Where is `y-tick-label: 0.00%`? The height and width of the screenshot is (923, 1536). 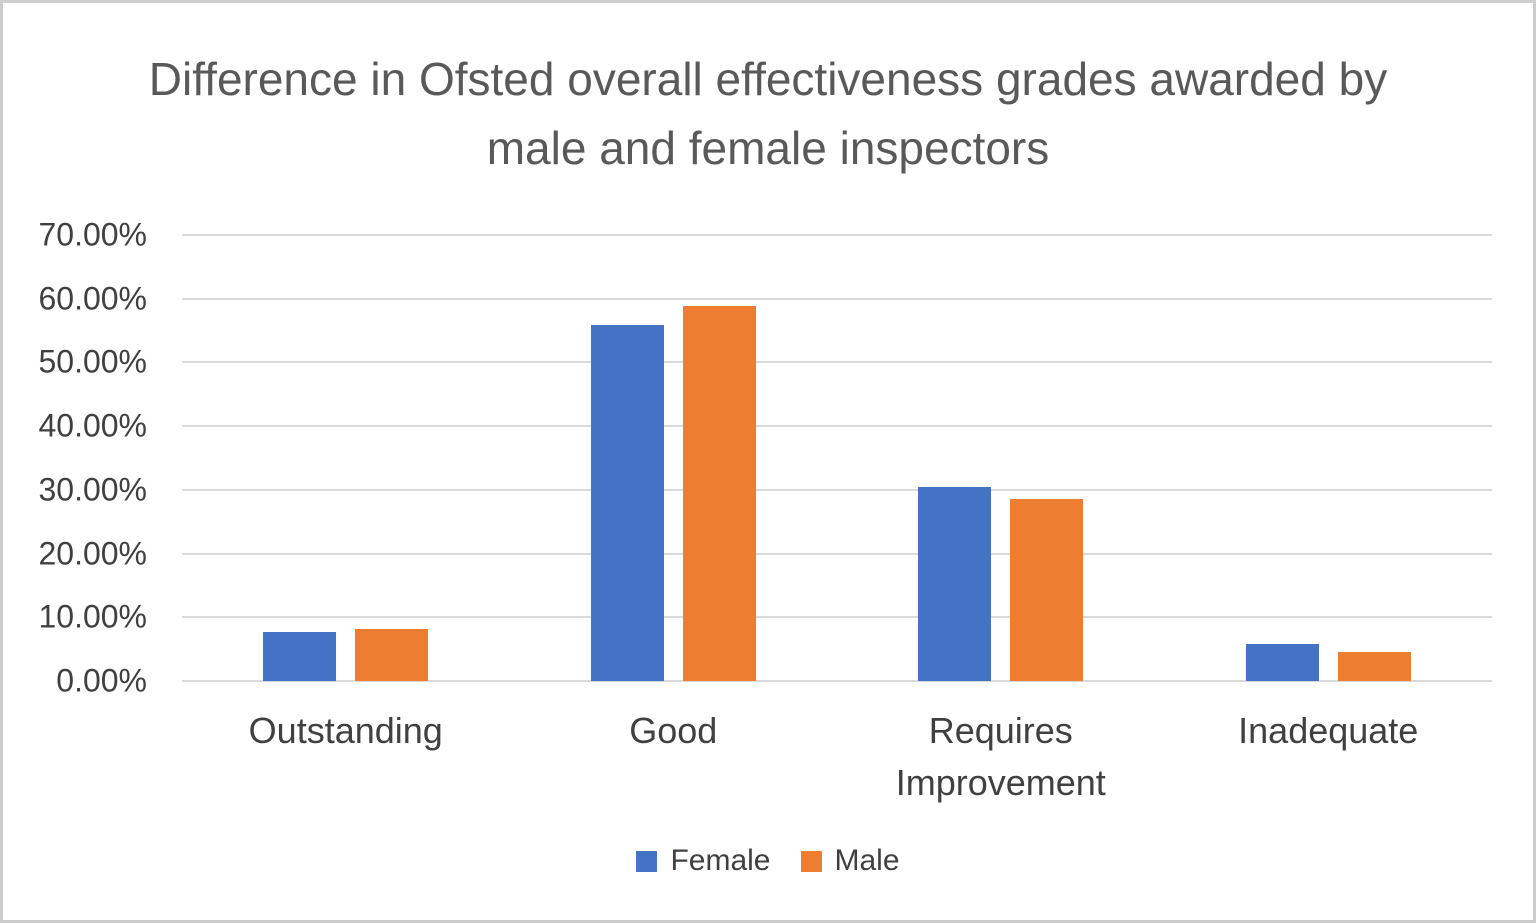
y-tick-label: 0.00% is located at coordinates (101, 680).